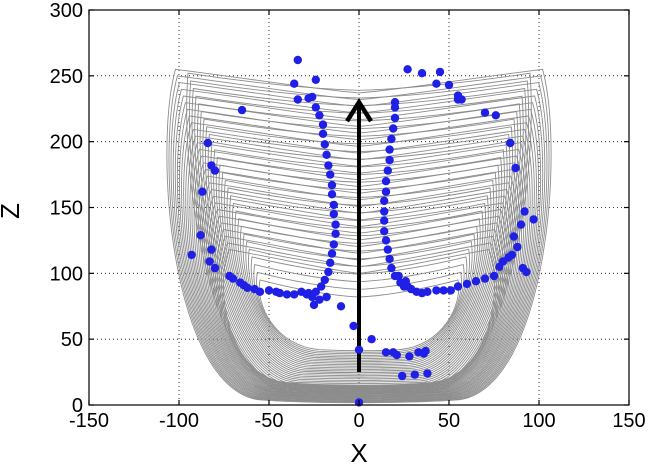  I want to click on y-tick-labels: 0 50 100 150 200 250 300, so click(66, 208).